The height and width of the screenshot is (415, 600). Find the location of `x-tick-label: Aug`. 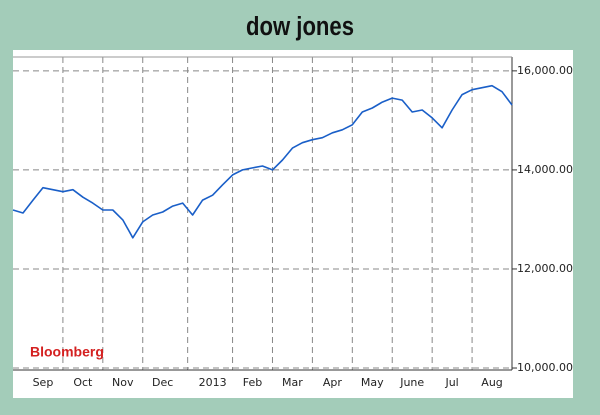

x-tick-label: Aug is located at coordinates (491, 382).